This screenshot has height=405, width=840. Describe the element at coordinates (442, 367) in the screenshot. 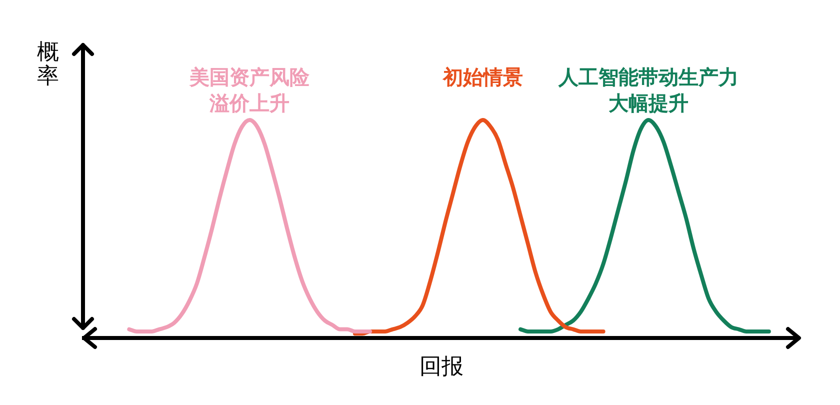

I see `x-axis-title: 回报` at that location.